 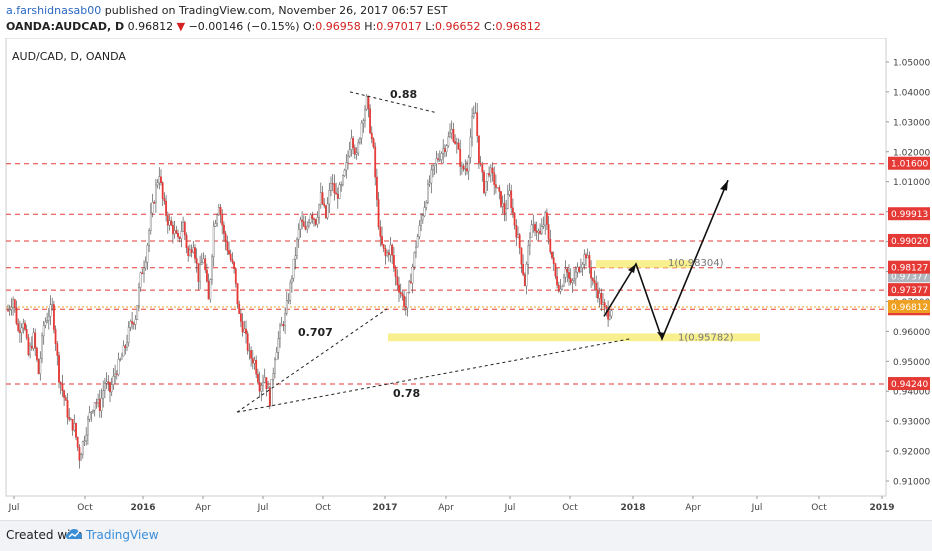 I want to click on projection-path, so click(x=666, y=260).